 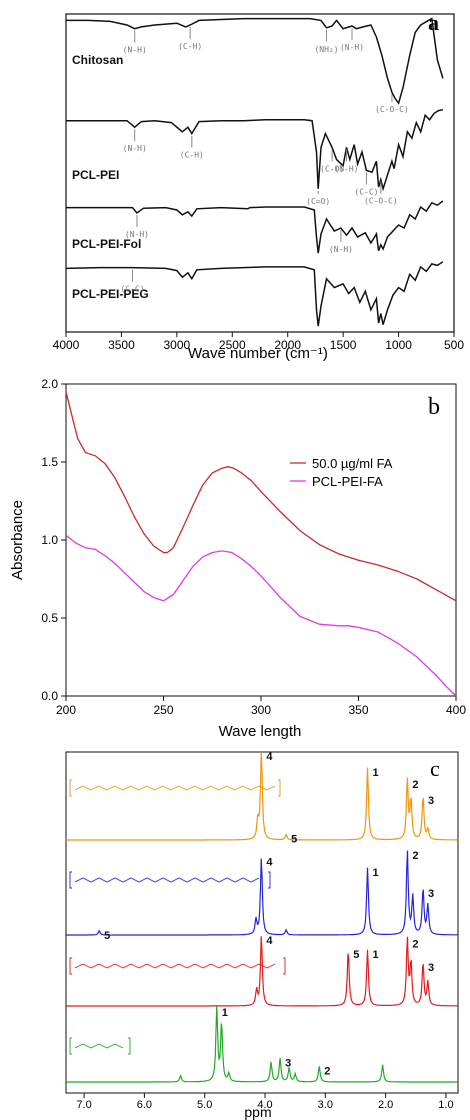 What do you see at coordinates (269, 941) in the screenshot?
I see `panel-c-peak-label-3-1: 4` at bounding box center [269, 941].